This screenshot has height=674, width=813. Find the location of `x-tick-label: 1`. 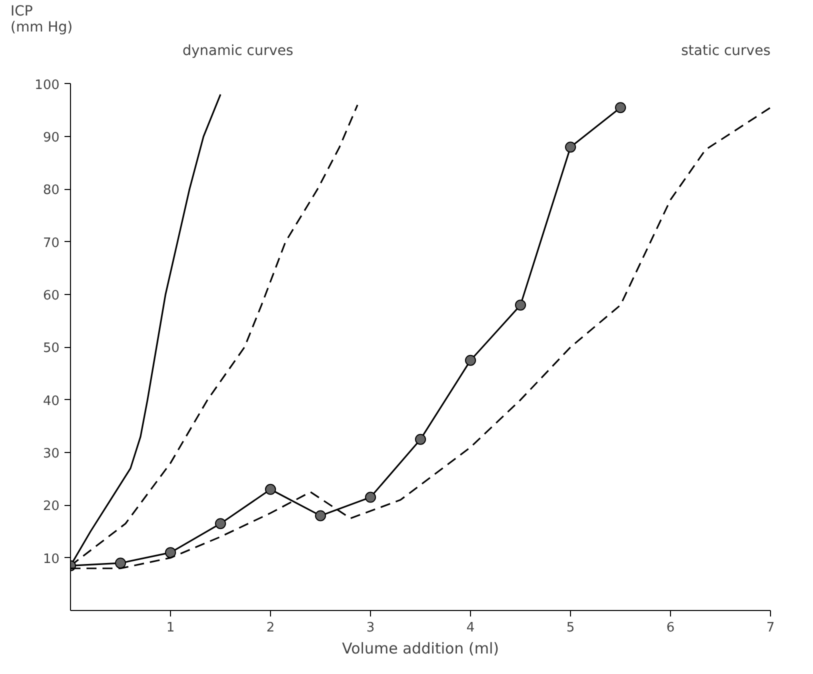

x-tick-label: 1 is located at coordinates (170, 628).